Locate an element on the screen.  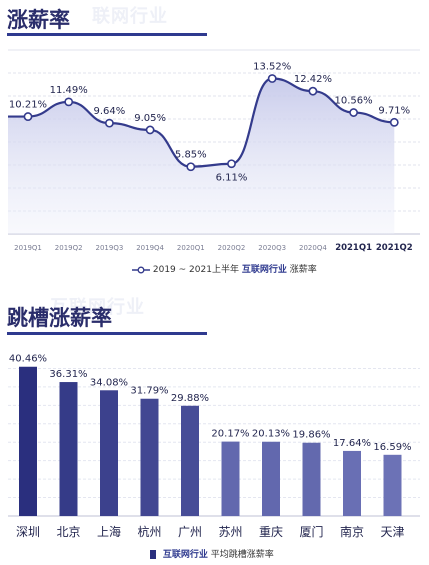
line-legend: 2019 ~ 2021上半年 互联网行业 涨薪率 is located at coordinates (224, 268).